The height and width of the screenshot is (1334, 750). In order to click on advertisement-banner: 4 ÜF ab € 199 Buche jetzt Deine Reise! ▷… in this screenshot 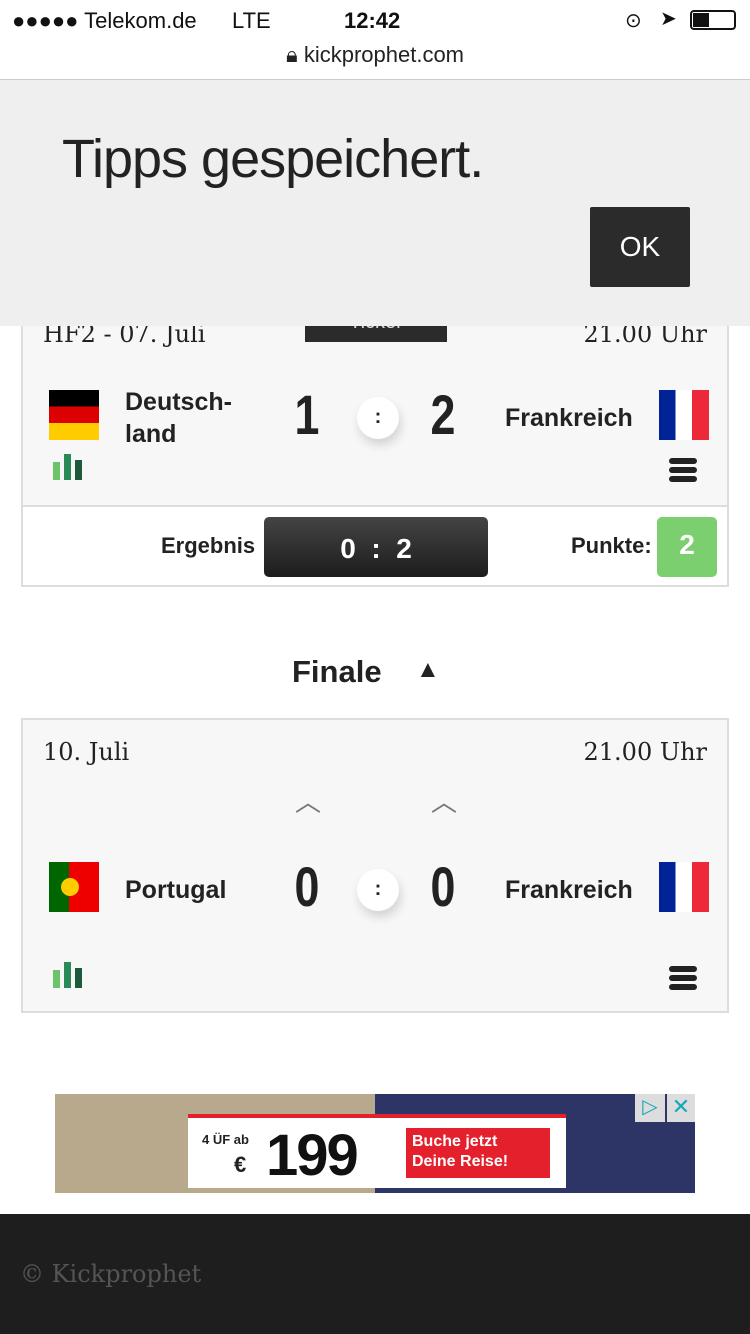, I will do `click(375, 1143)`.